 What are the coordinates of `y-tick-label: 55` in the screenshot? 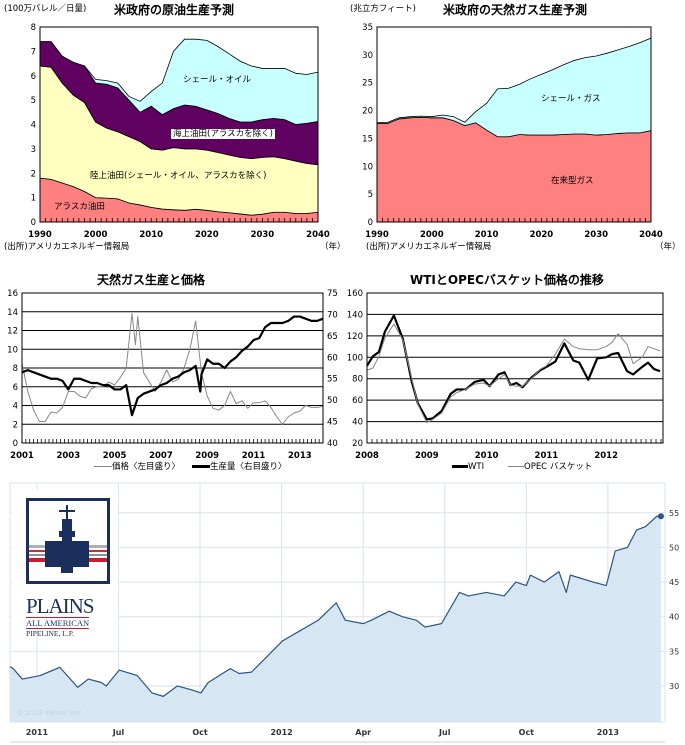 It's located at (674, 513).